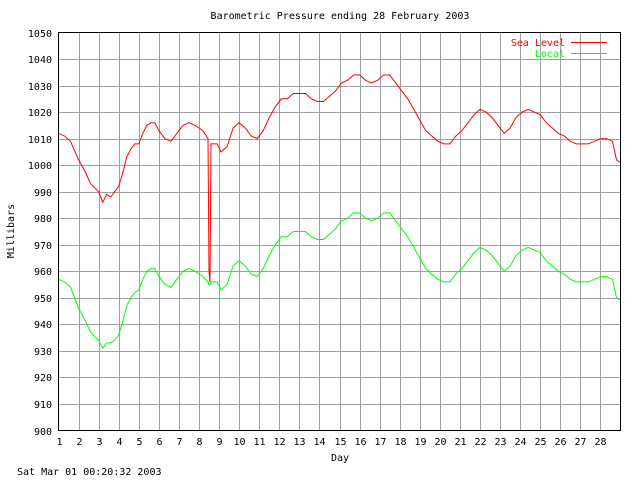 The image size is (640, 480). What do you see at coordinates (59, 442) in the screenshot?
I see `x-tick-label: 1` at bounding box center [59, 442].